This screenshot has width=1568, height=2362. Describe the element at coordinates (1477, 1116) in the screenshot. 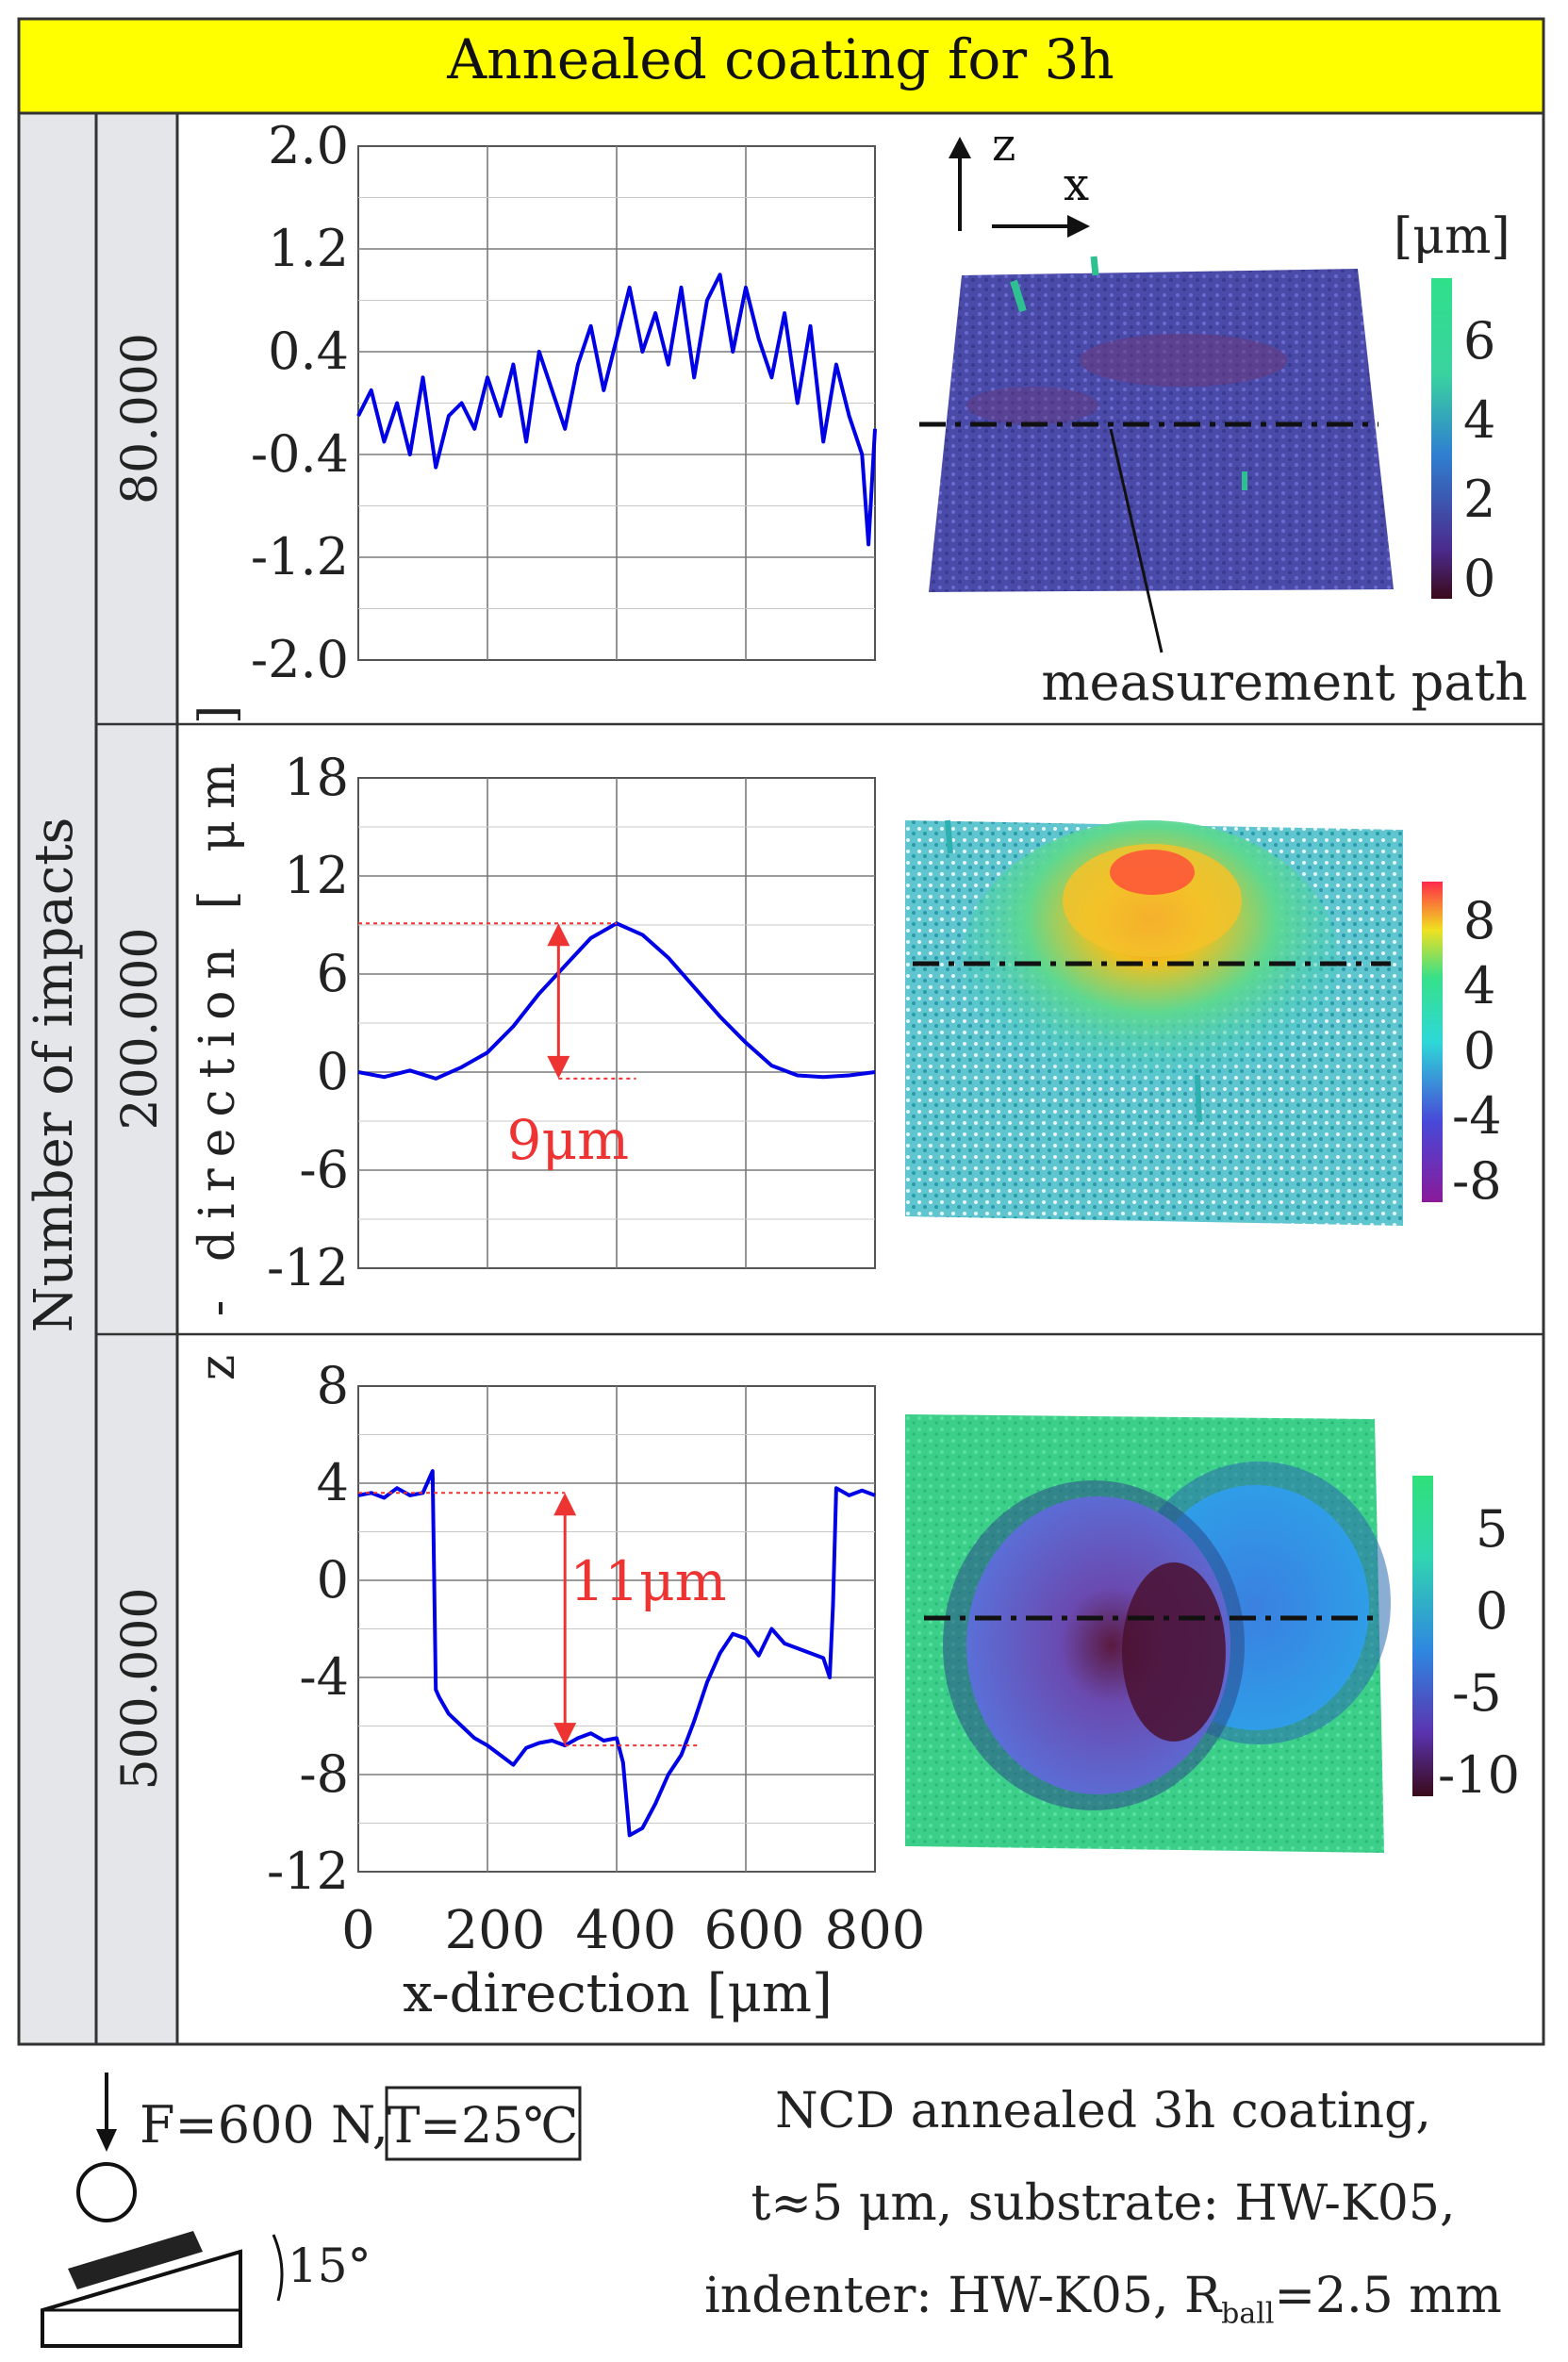

I see `colorbar-tick: -4` at that location.